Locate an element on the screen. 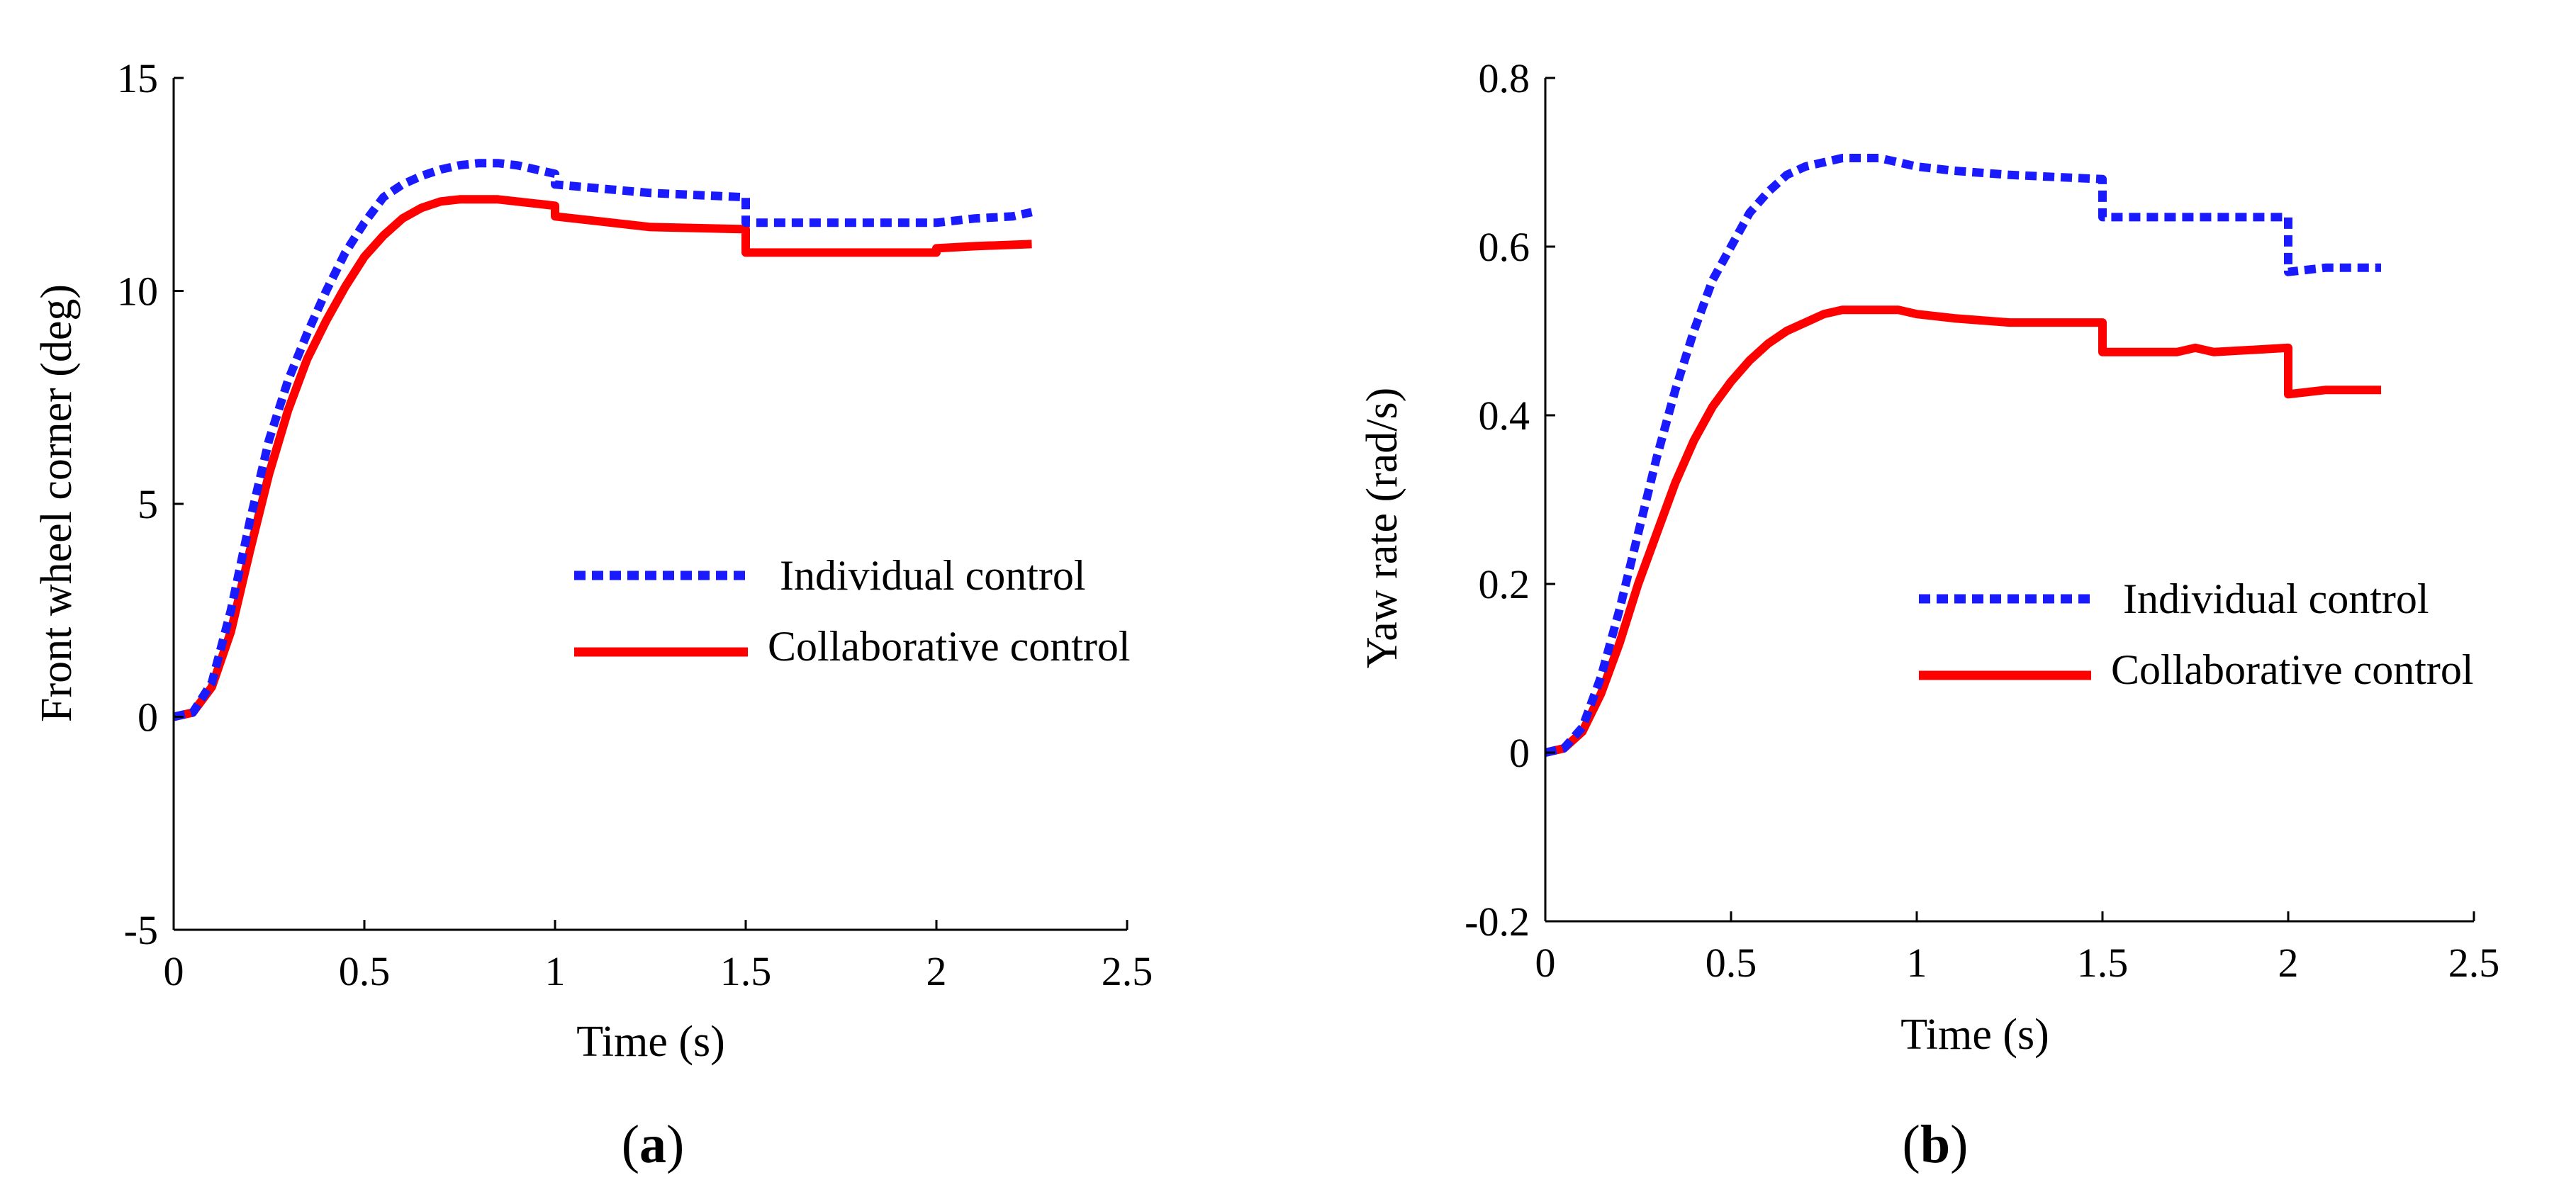  y-tick-label-a-4: 15 is located at coordinates (138, 78).